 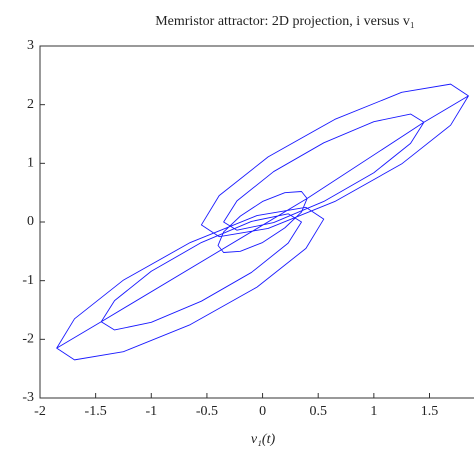 I want to click on y-tick-label: 3, so click(x=30, y=45).